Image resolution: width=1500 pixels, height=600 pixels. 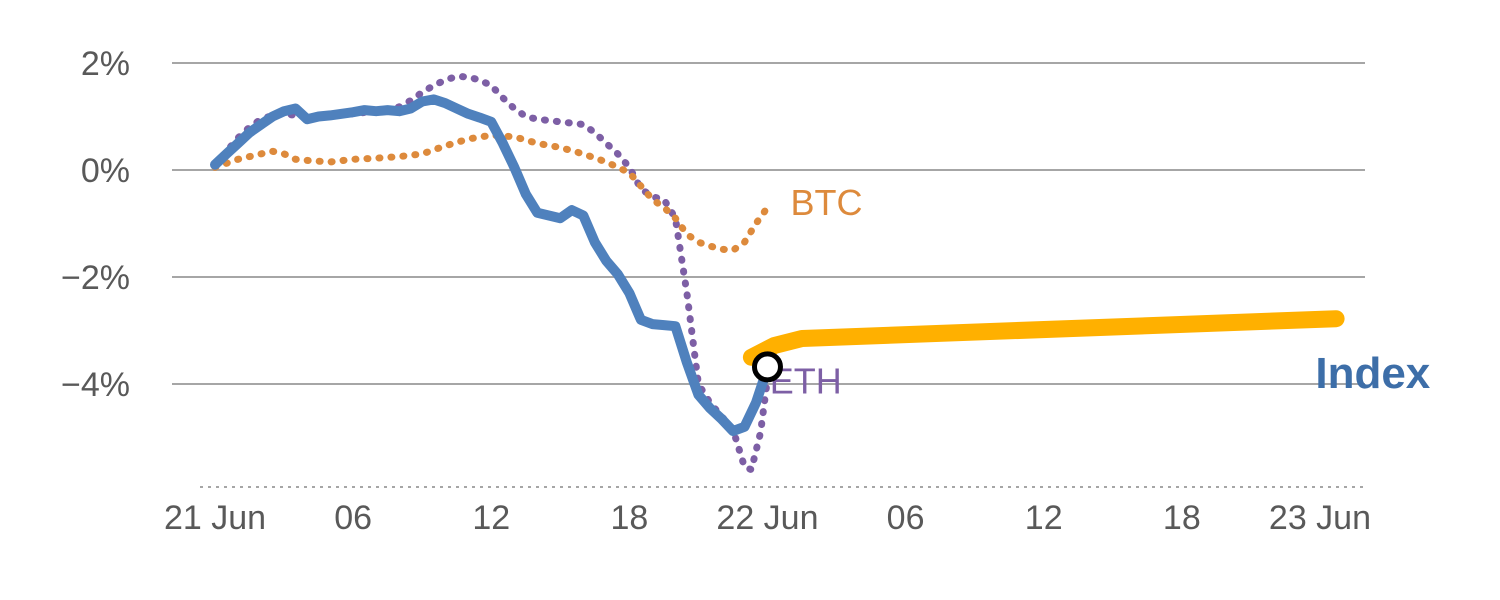 What do you see at coordinates (105, 171) in the screenshot?
I see `y-tick-label: 0%` at bounding box center [105, 171].